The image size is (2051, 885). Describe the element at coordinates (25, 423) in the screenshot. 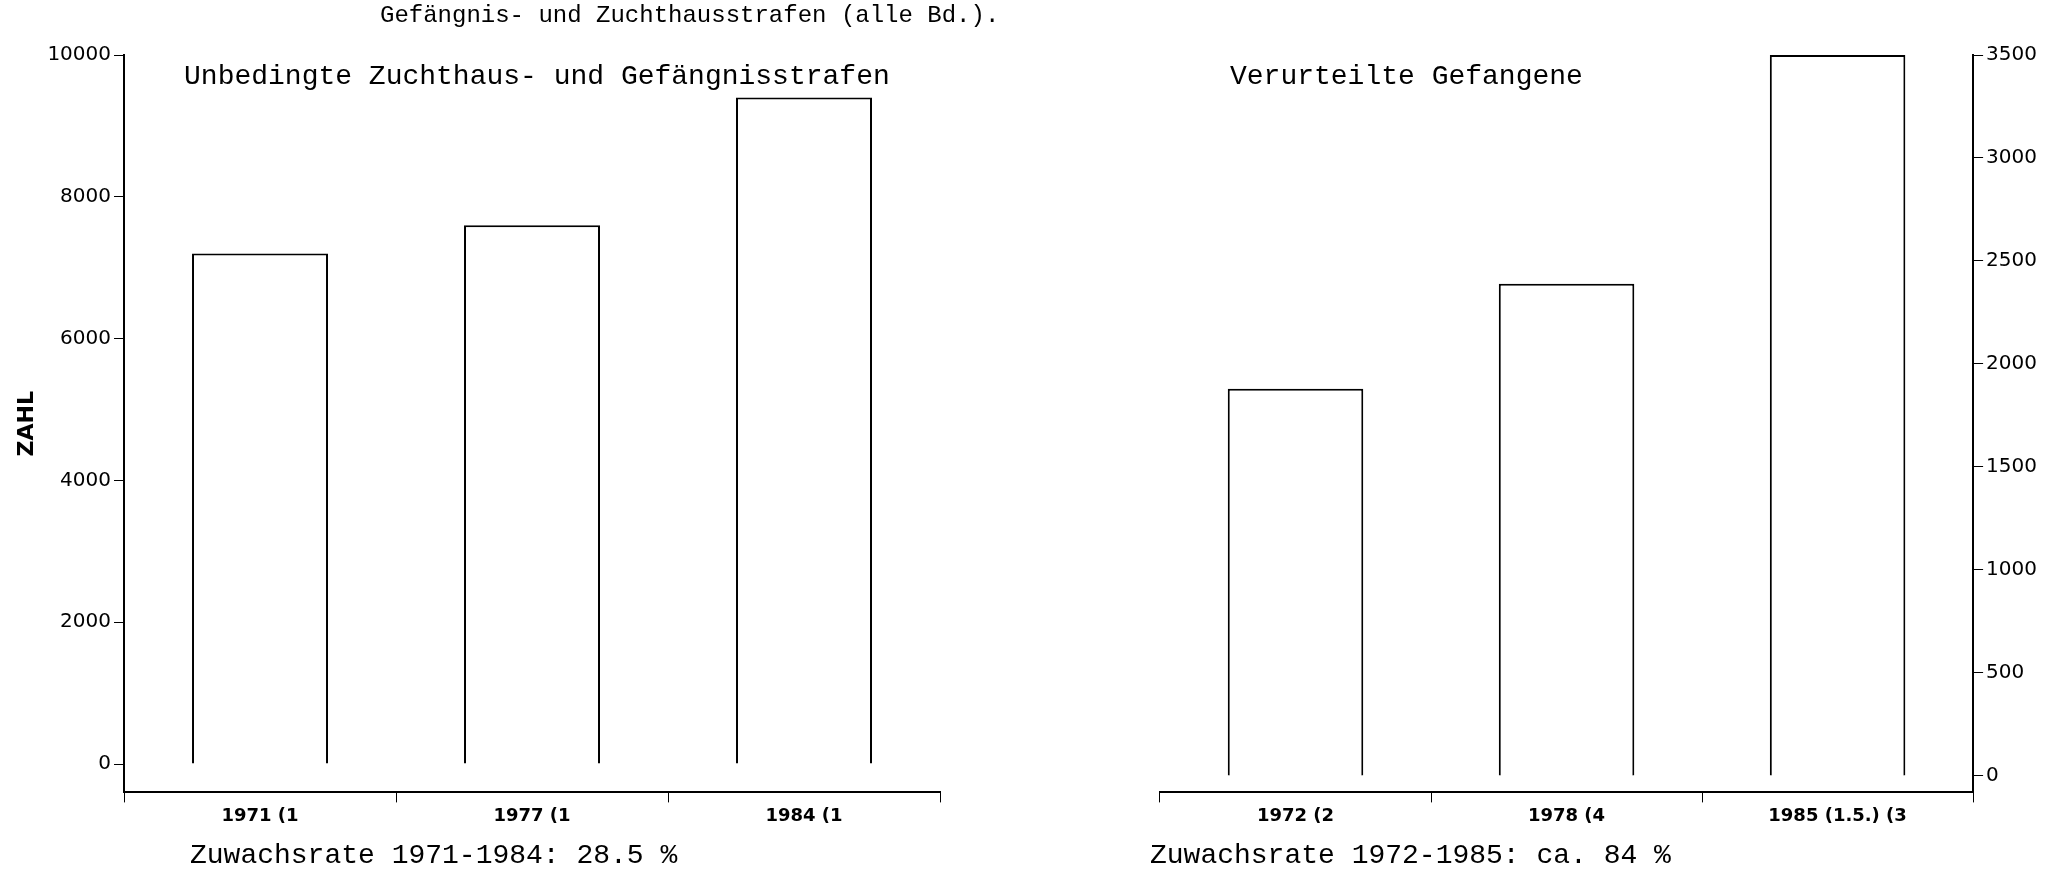

I see `y-axis-title: ZAHL` at that location.